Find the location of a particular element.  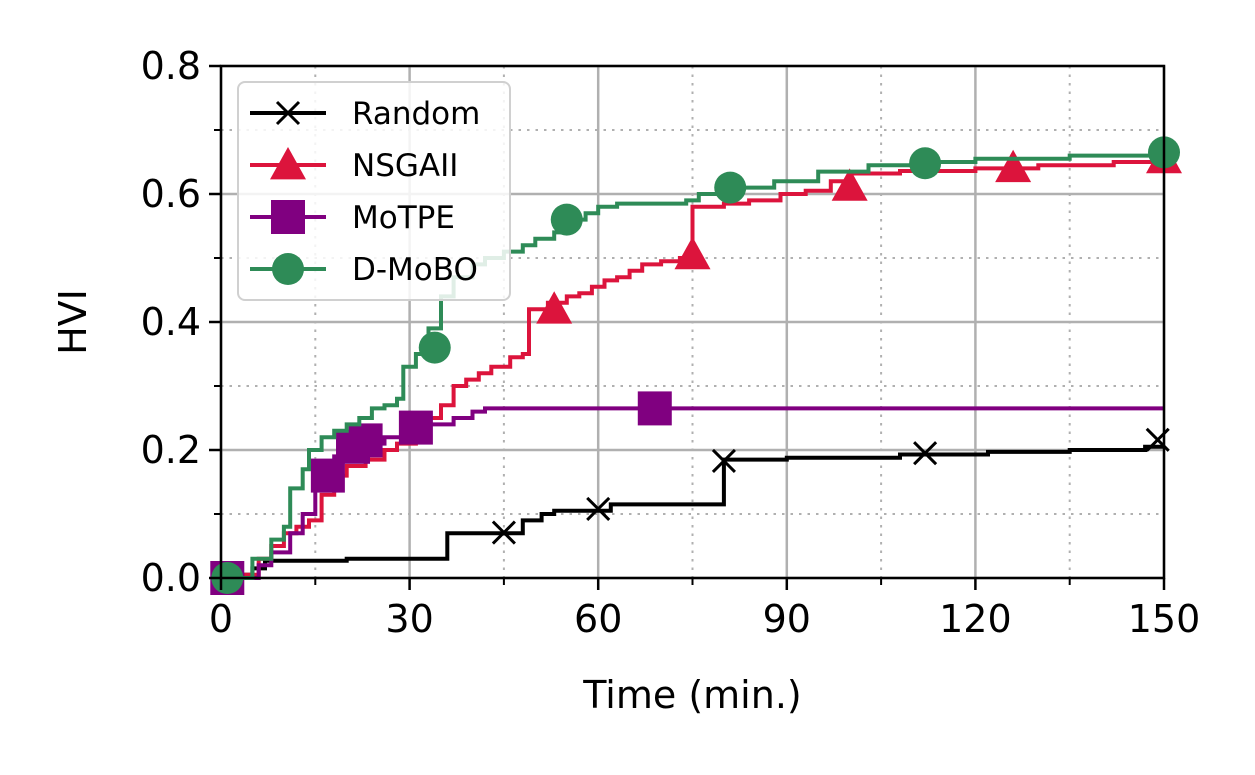

x-tick-label: 30 is located at coordinates (409, 619).